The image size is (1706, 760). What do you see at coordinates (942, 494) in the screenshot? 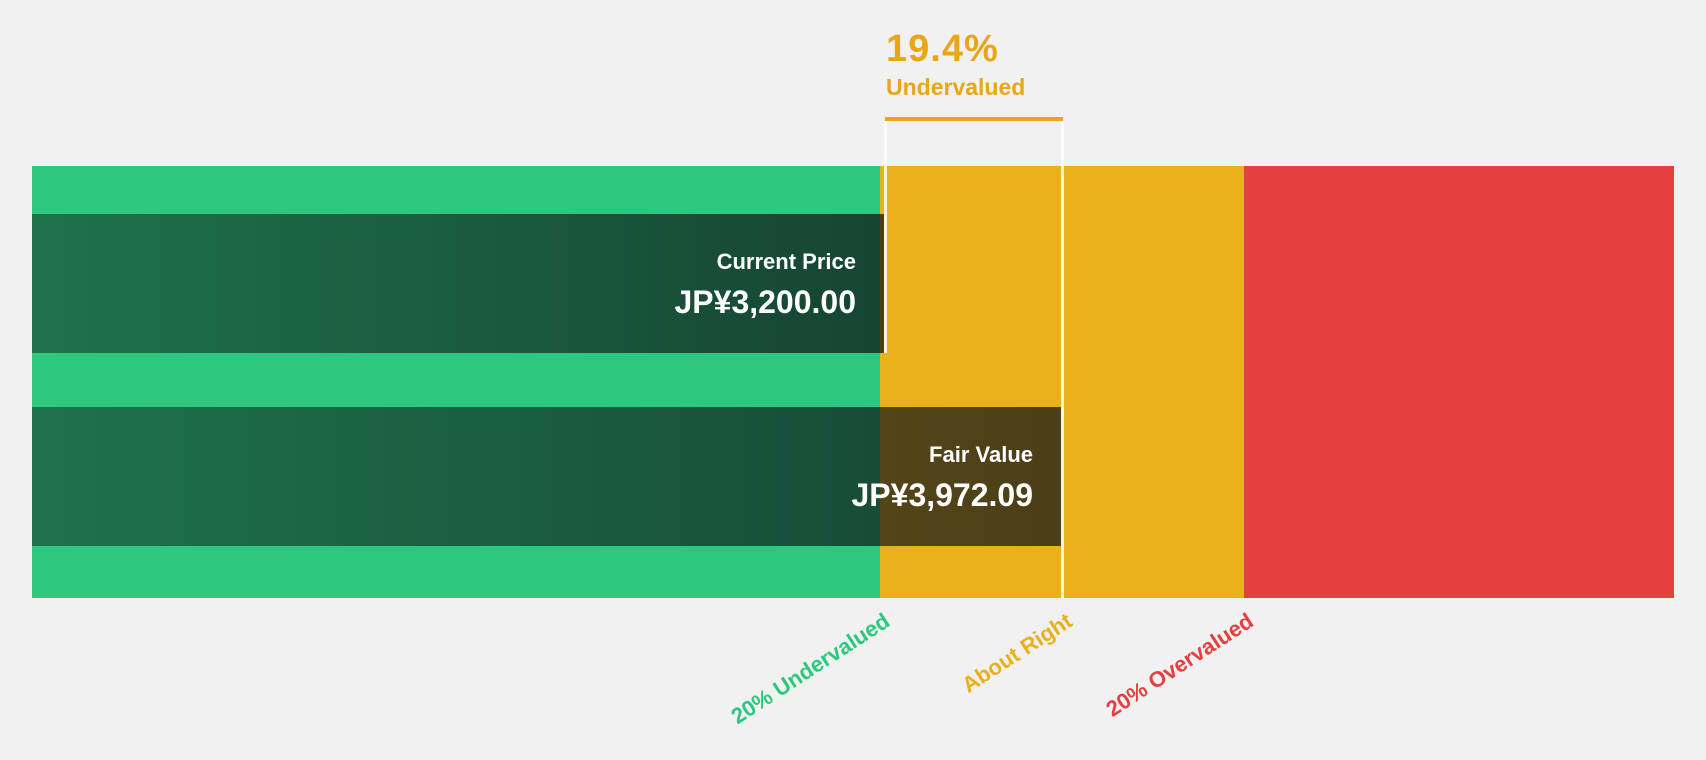
I see `fair-value-value: JP¥3,972.09` at bounding box center [942, 494].